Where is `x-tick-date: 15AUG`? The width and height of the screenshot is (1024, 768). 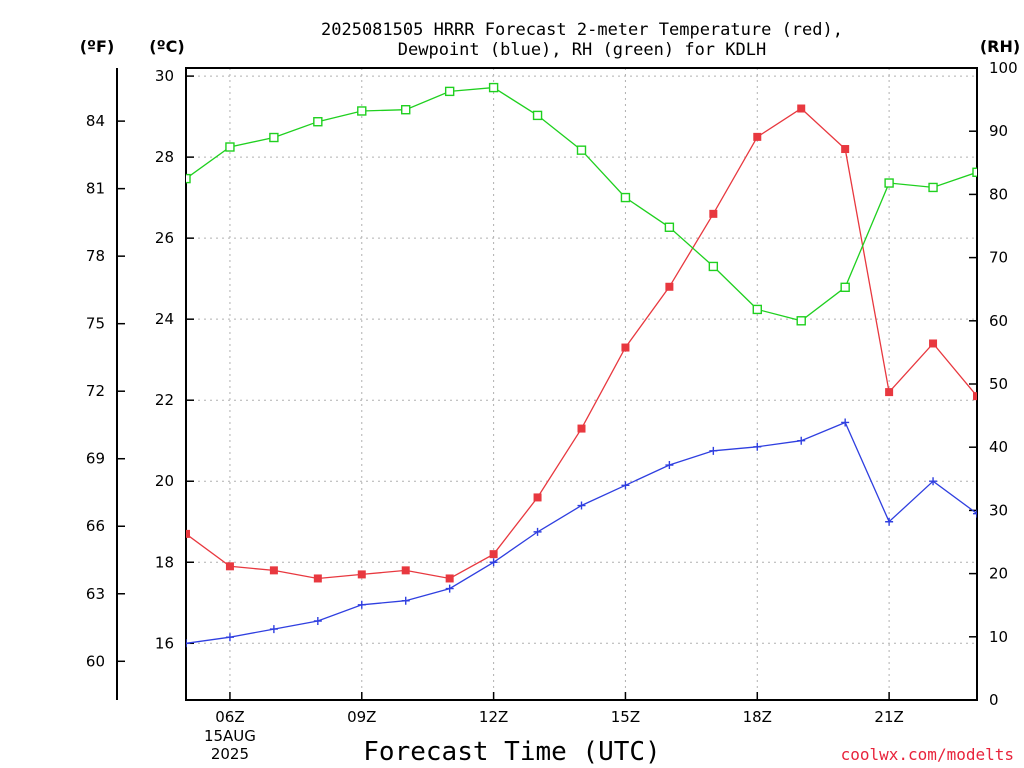
x-tick-date: 15AUG is located at coordinates (230, 736).